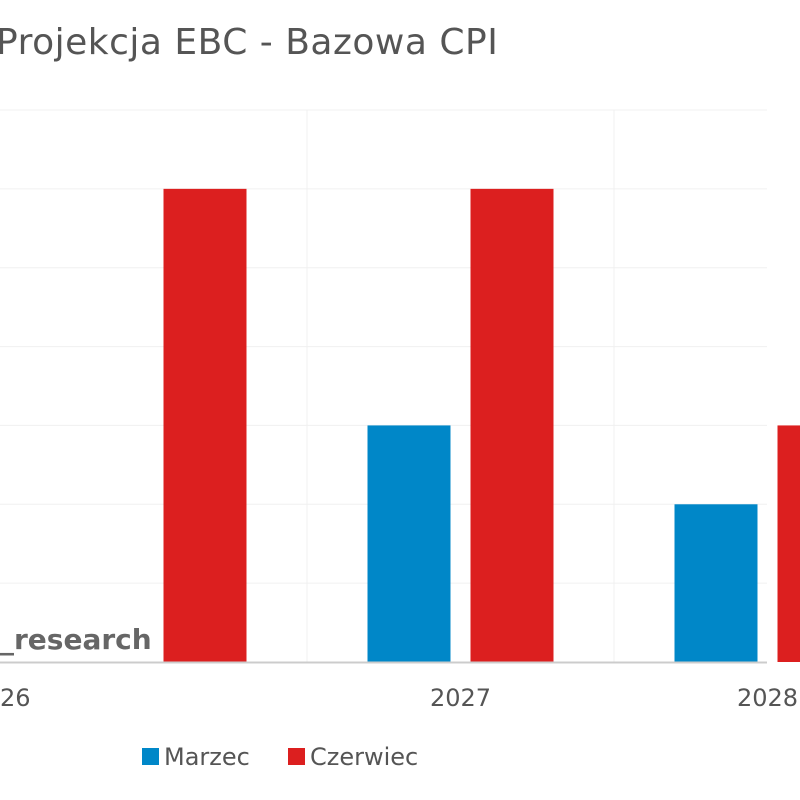 This screenshot has height=800, width=800. Describe the element at coordinates (296, 756) in the screenshot. I see `legend-swatch-czerwiec` at that location.